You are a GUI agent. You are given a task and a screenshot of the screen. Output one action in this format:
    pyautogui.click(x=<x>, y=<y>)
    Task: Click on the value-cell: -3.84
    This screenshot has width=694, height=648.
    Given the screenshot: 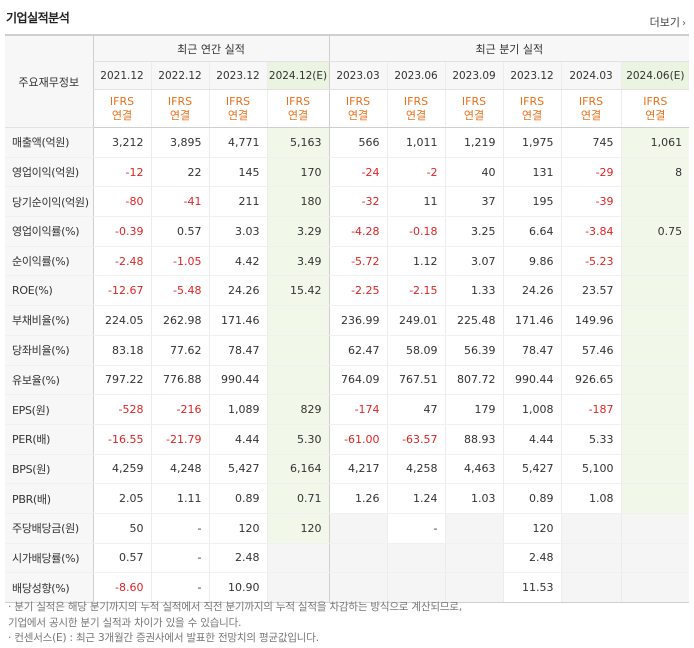 What is the action you would take?
    pyautogui.click(x=591, y=231)
    